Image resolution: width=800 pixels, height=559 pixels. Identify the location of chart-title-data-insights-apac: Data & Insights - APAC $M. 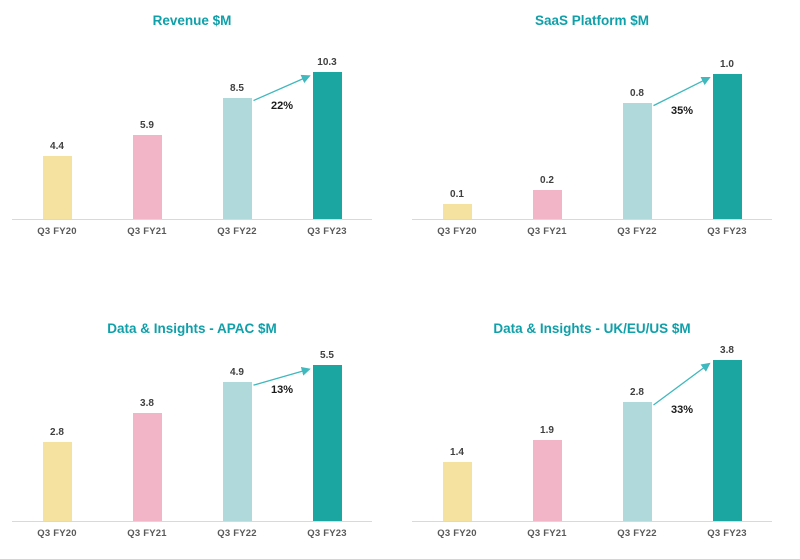
(192, 328).